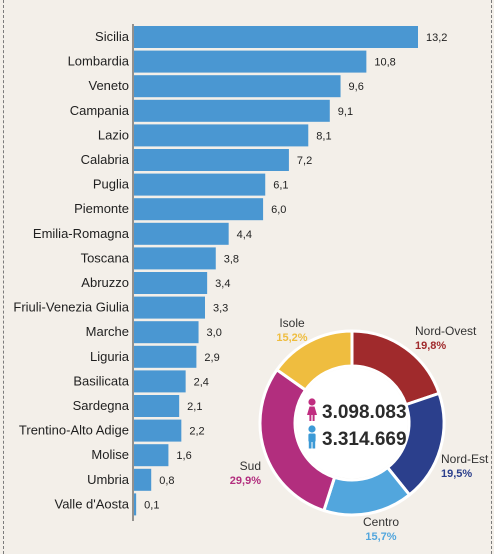 The width and height of the screenshot is (494, 554). I want to click on dashed-frame-left, so click(3, 277).